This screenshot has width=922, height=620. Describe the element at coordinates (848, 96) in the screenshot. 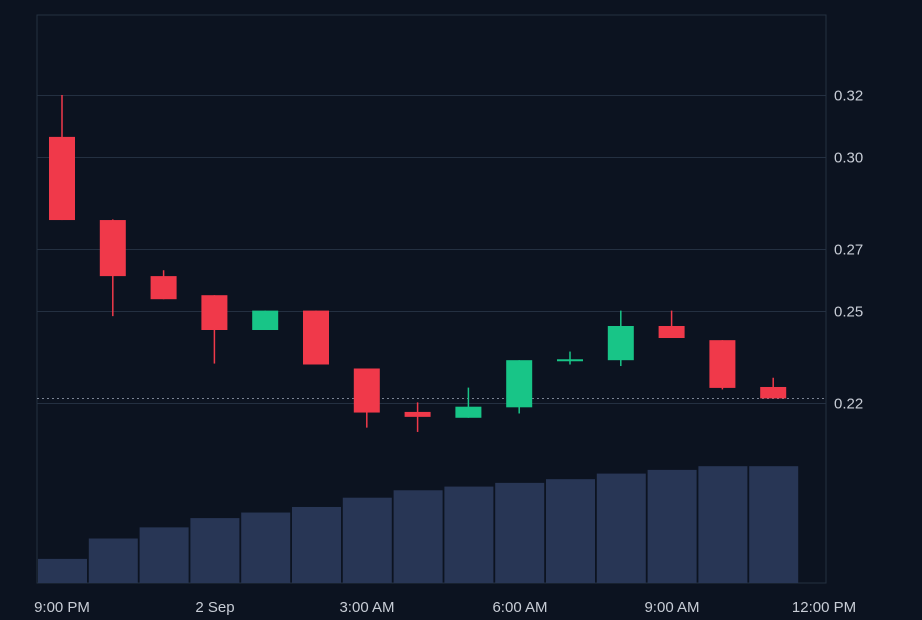

I see `y-tick-label: 0.32` at that location.